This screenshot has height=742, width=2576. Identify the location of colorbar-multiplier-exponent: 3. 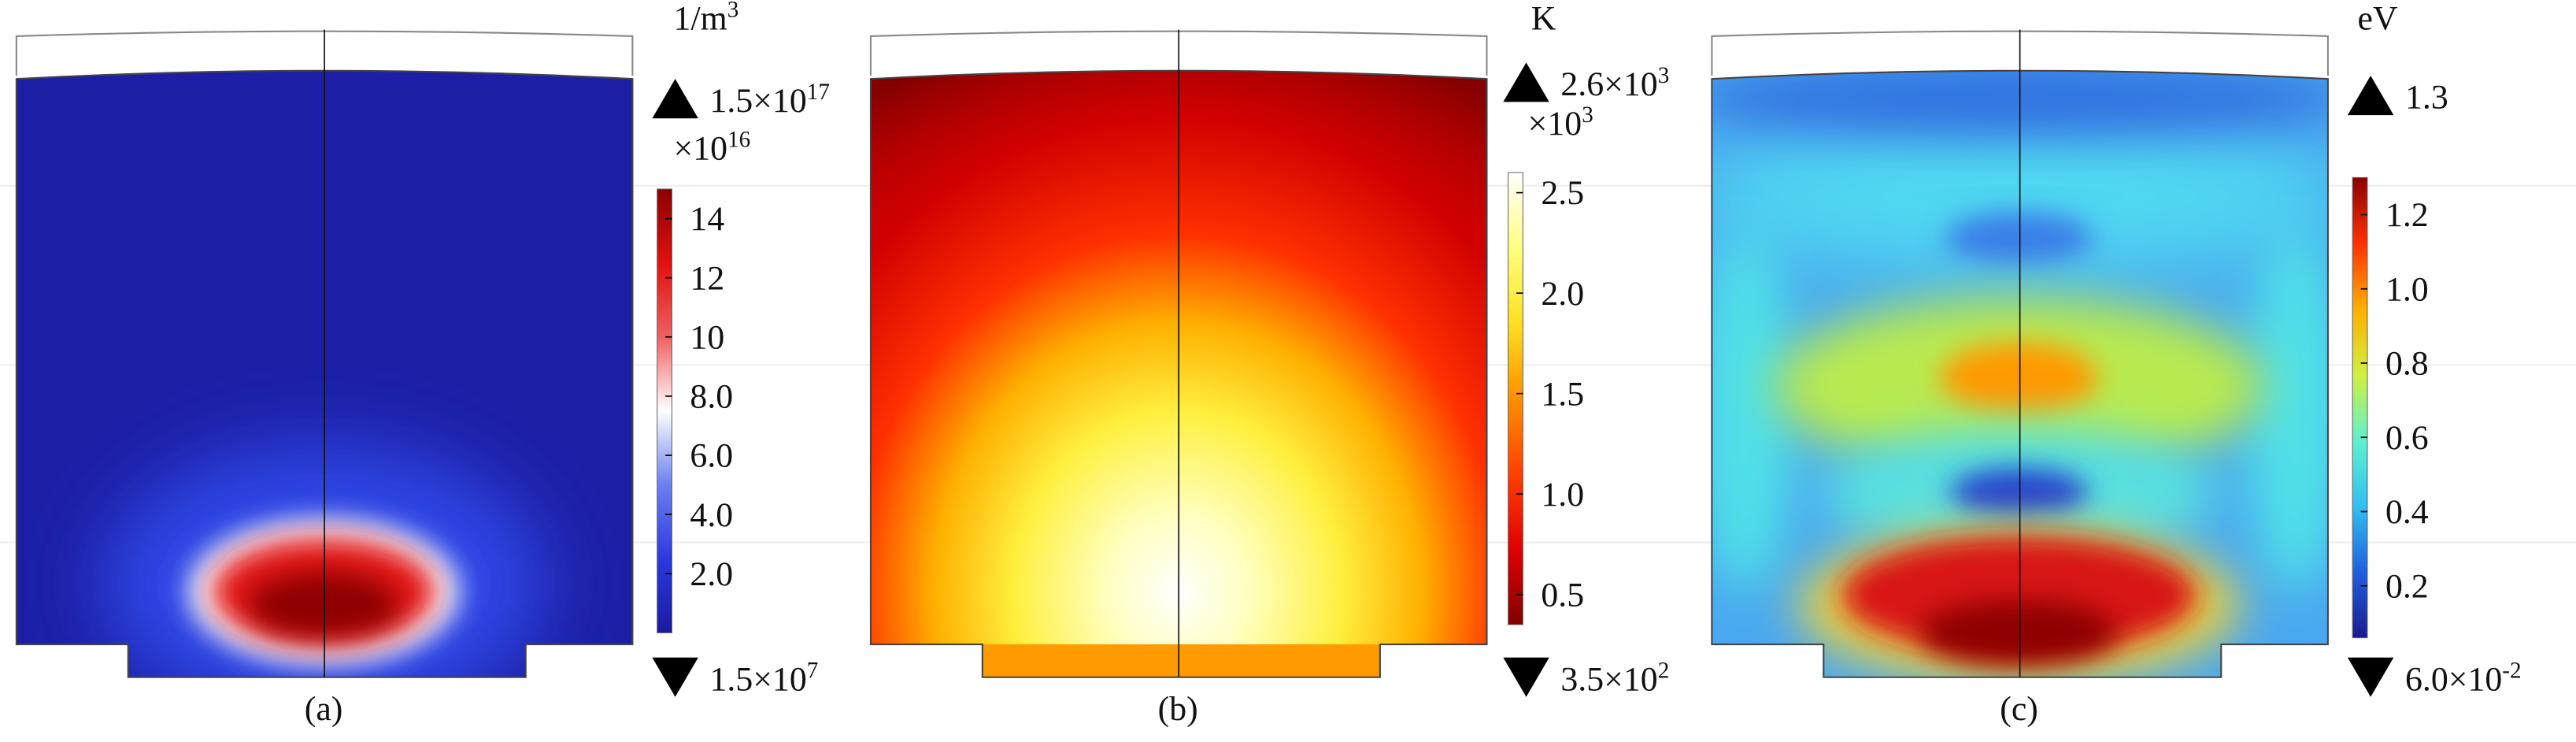
(1587, 115).